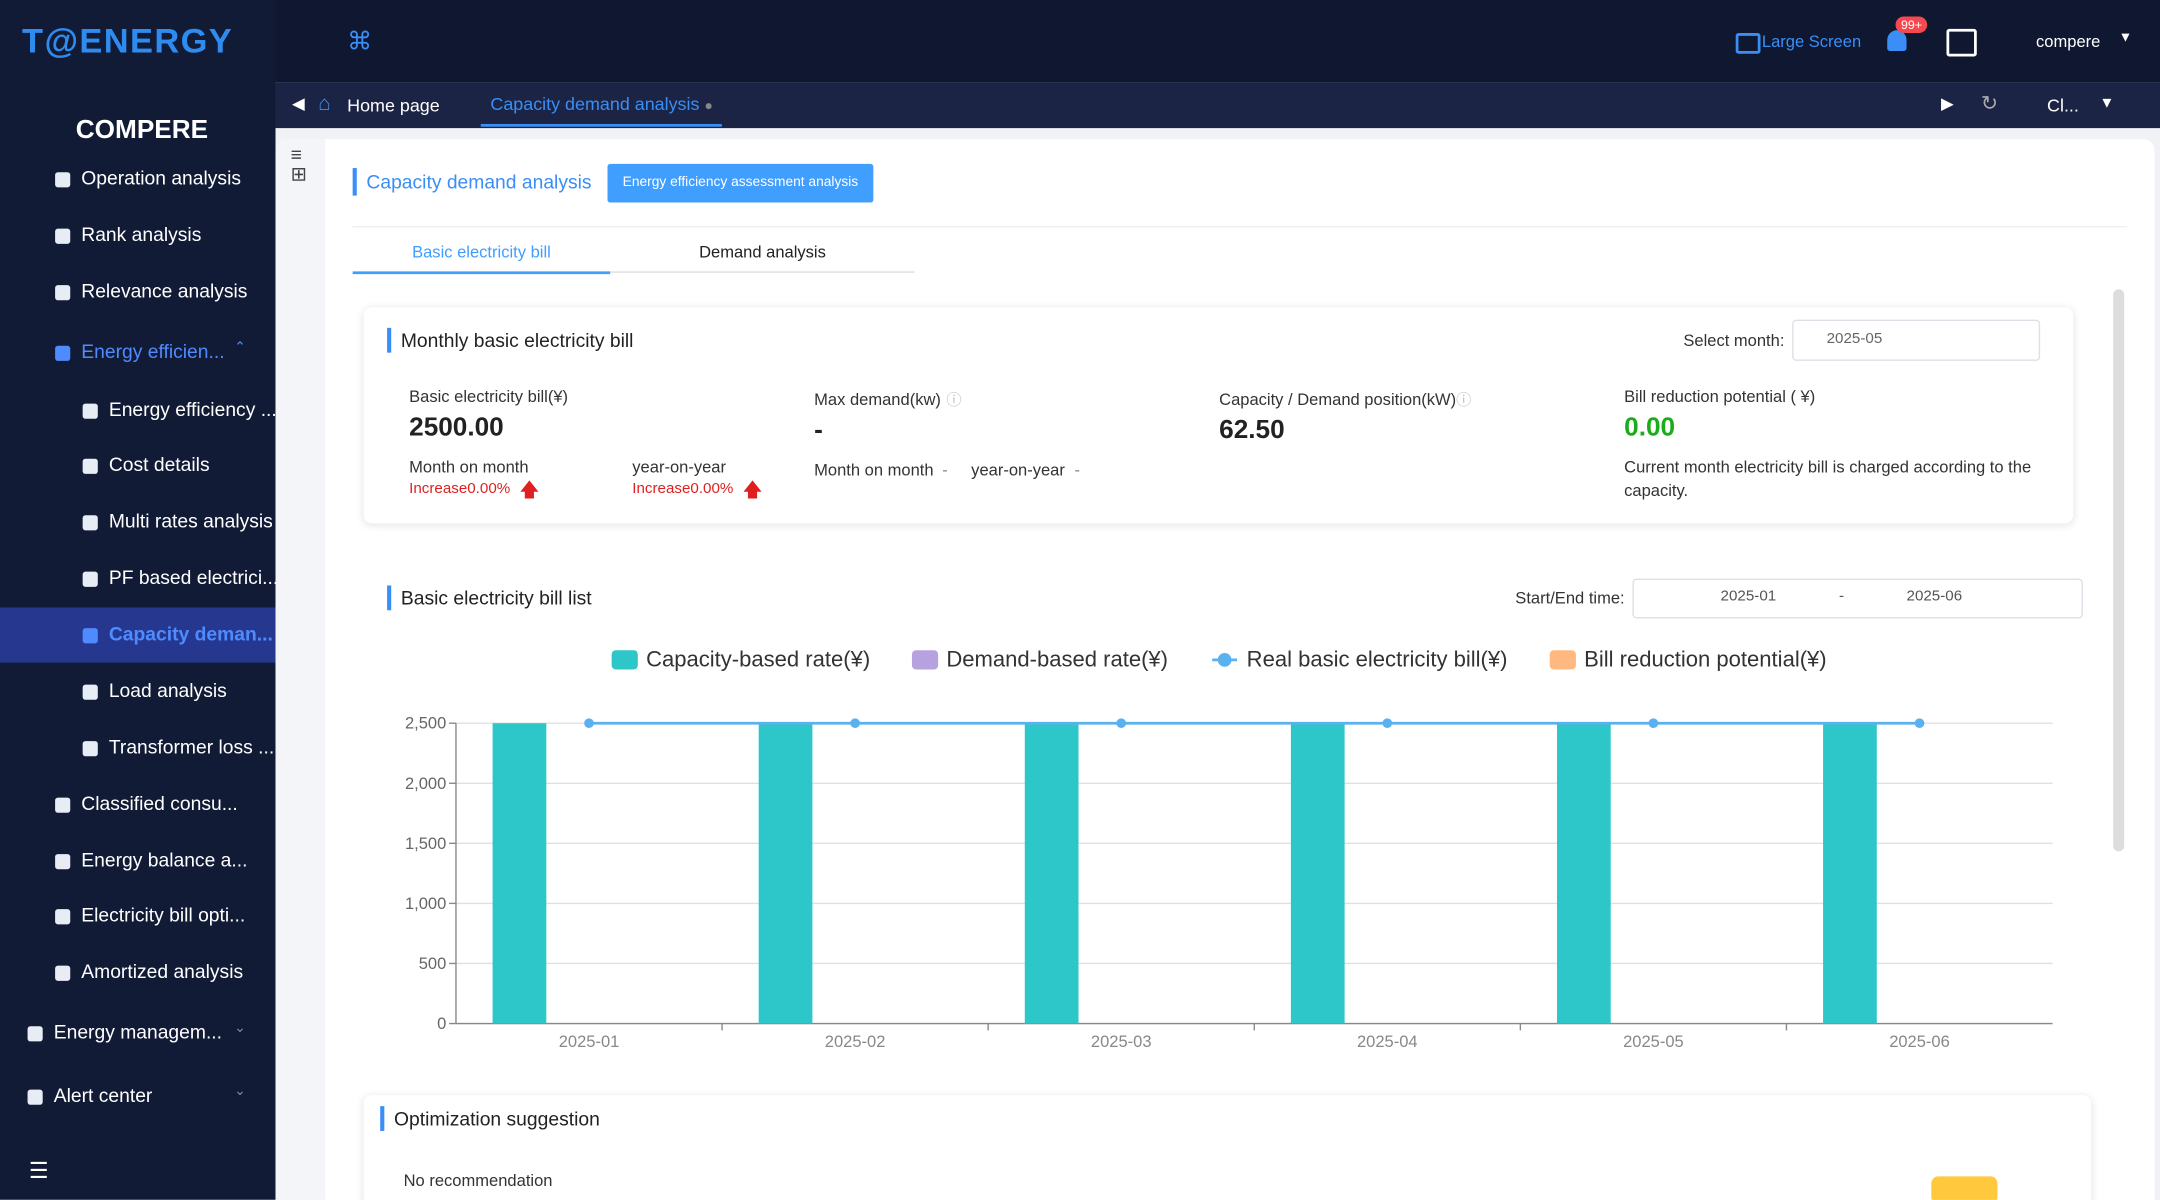  I want to click on tab: Home page, so click(393, 105).